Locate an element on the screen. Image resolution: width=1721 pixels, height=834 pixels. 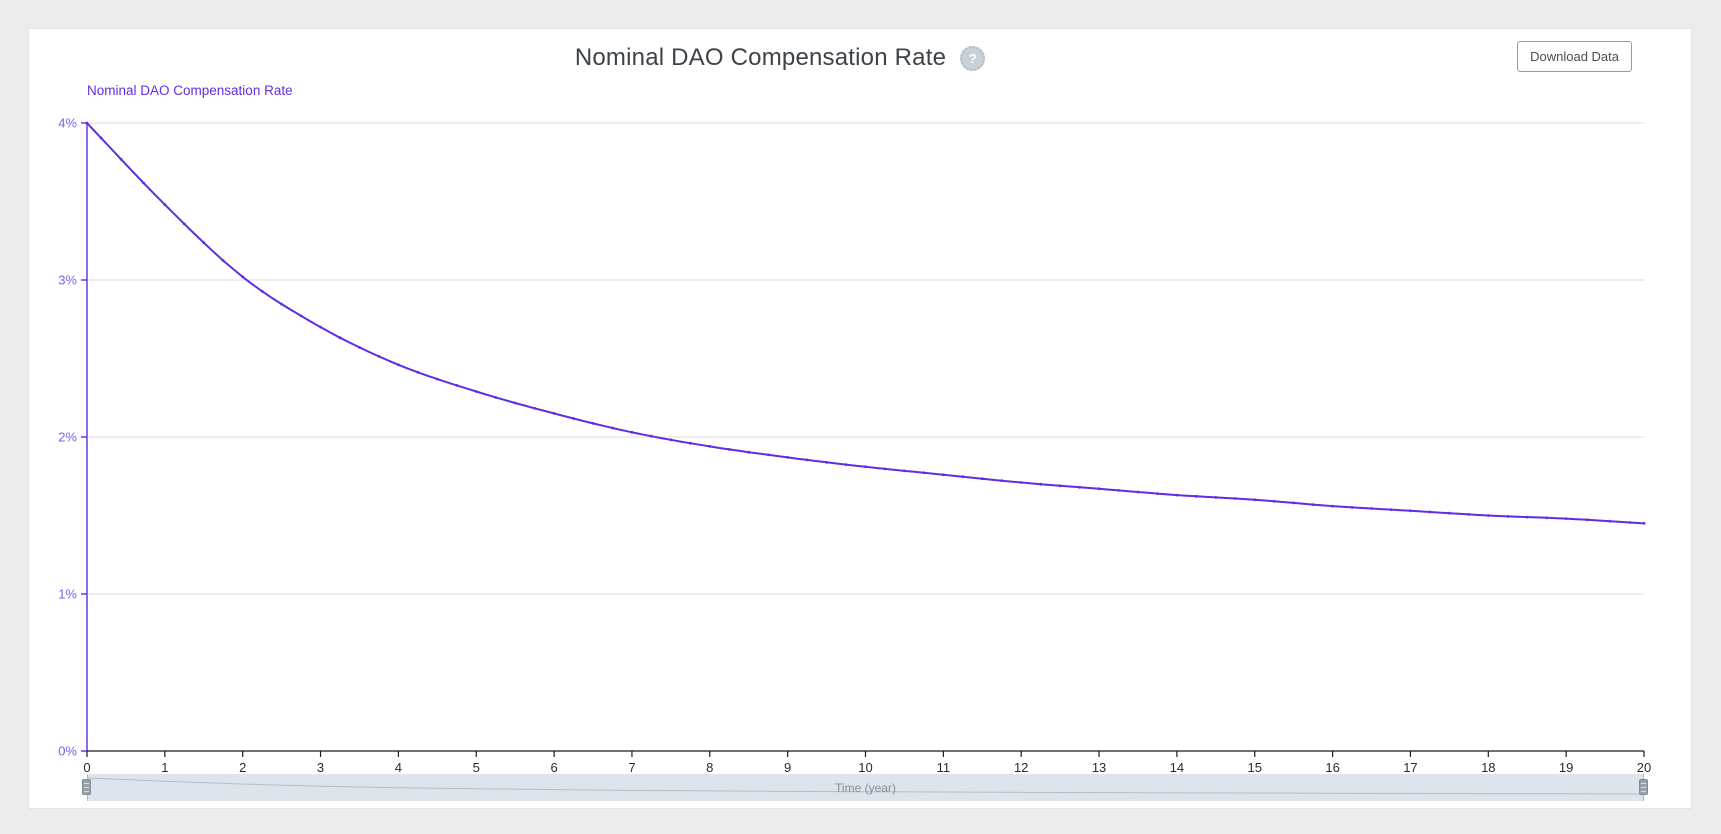
range-selector-bar: Time (year) is located at coordinates (865, 787).